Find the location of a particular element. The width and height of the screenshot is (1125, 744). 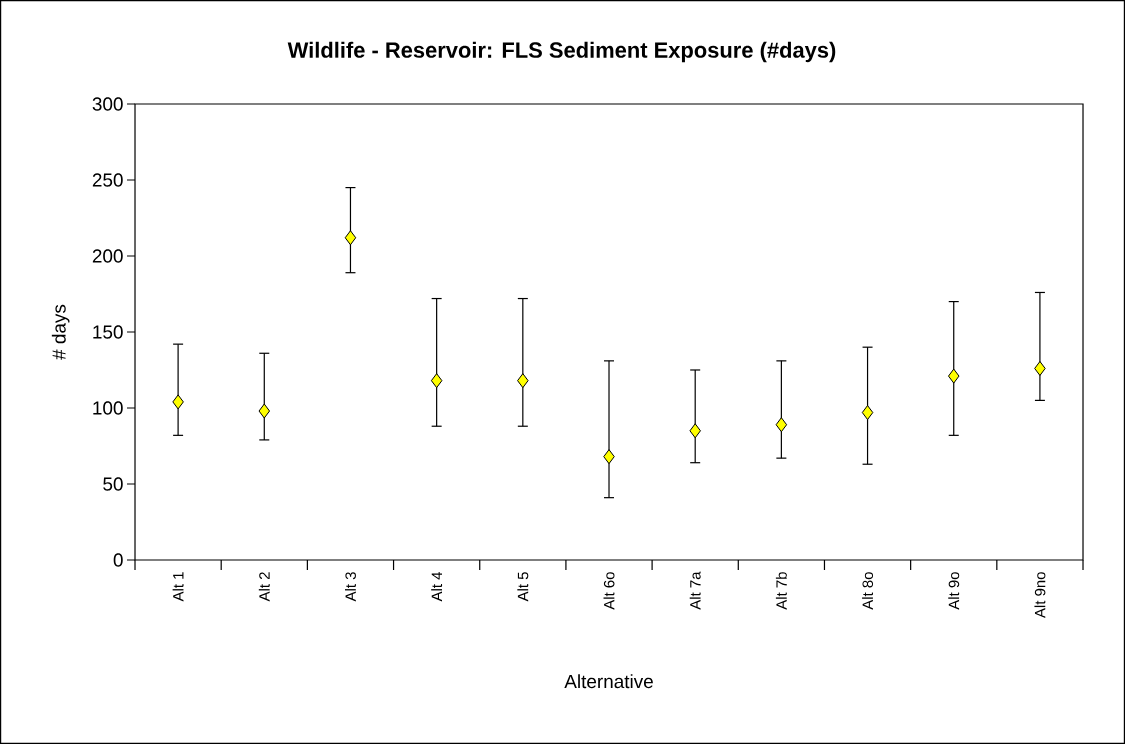

x-tick-label: Alt 3 is located at coordinates (350, 587).